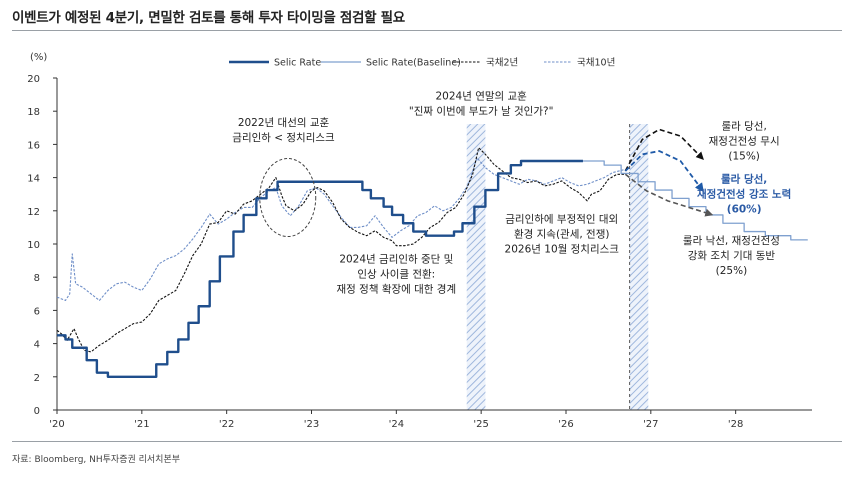 This screenshot has height=479, width=854. What do you see at coordinates (561, 218) in the screenshot?
I see `annotation-a2026-line-0: 금리인하에 부정적인 대외` at bounding box center [561, 218].